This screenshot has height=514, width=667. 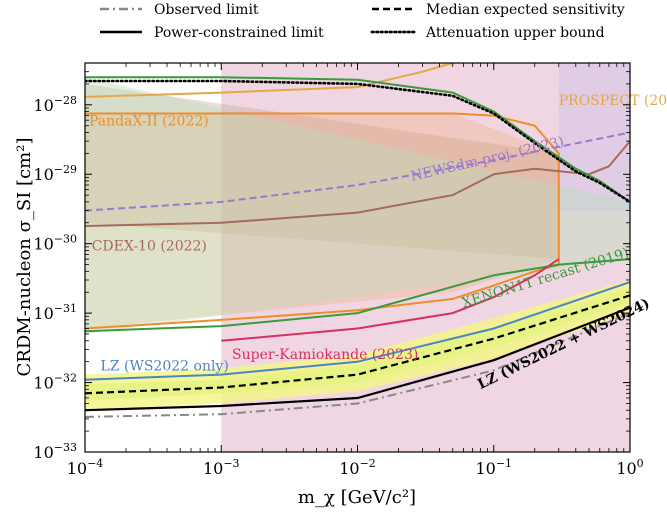 What do you see at coordinates (206, 10) in the screenshot?
I see `legend-label-observed-limit: Observed limit` at bounding box center [206, 10].